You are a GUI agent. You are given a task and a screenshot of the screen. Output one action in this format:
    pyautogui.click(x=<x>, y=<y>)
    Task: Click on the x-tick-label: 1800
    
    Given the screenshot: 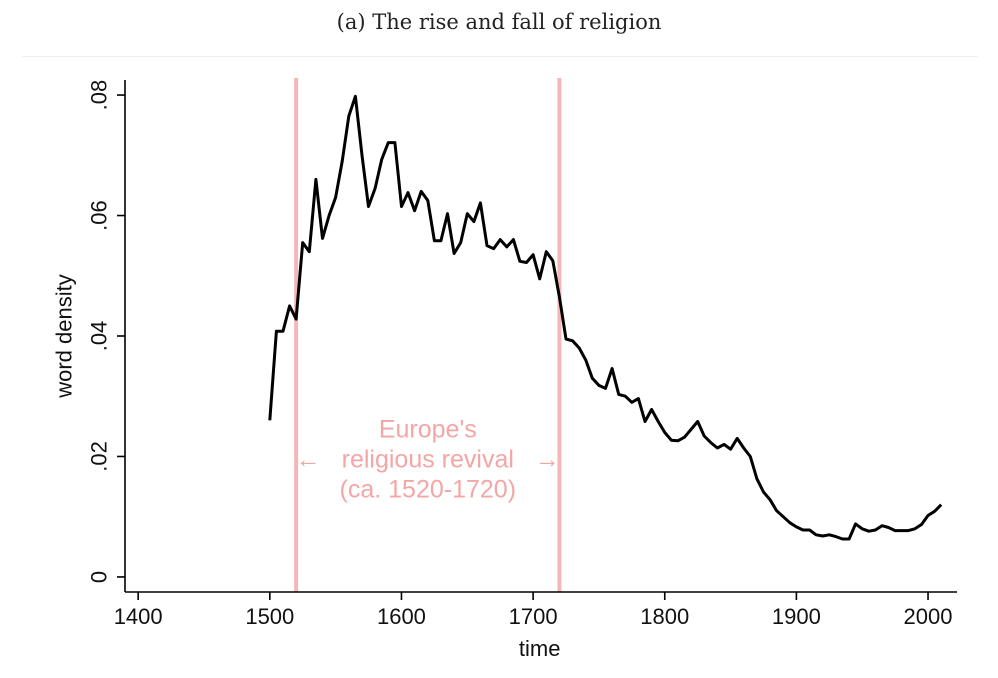 What is the action you would take?
    pyautogui.click(x=664, y=616)
    